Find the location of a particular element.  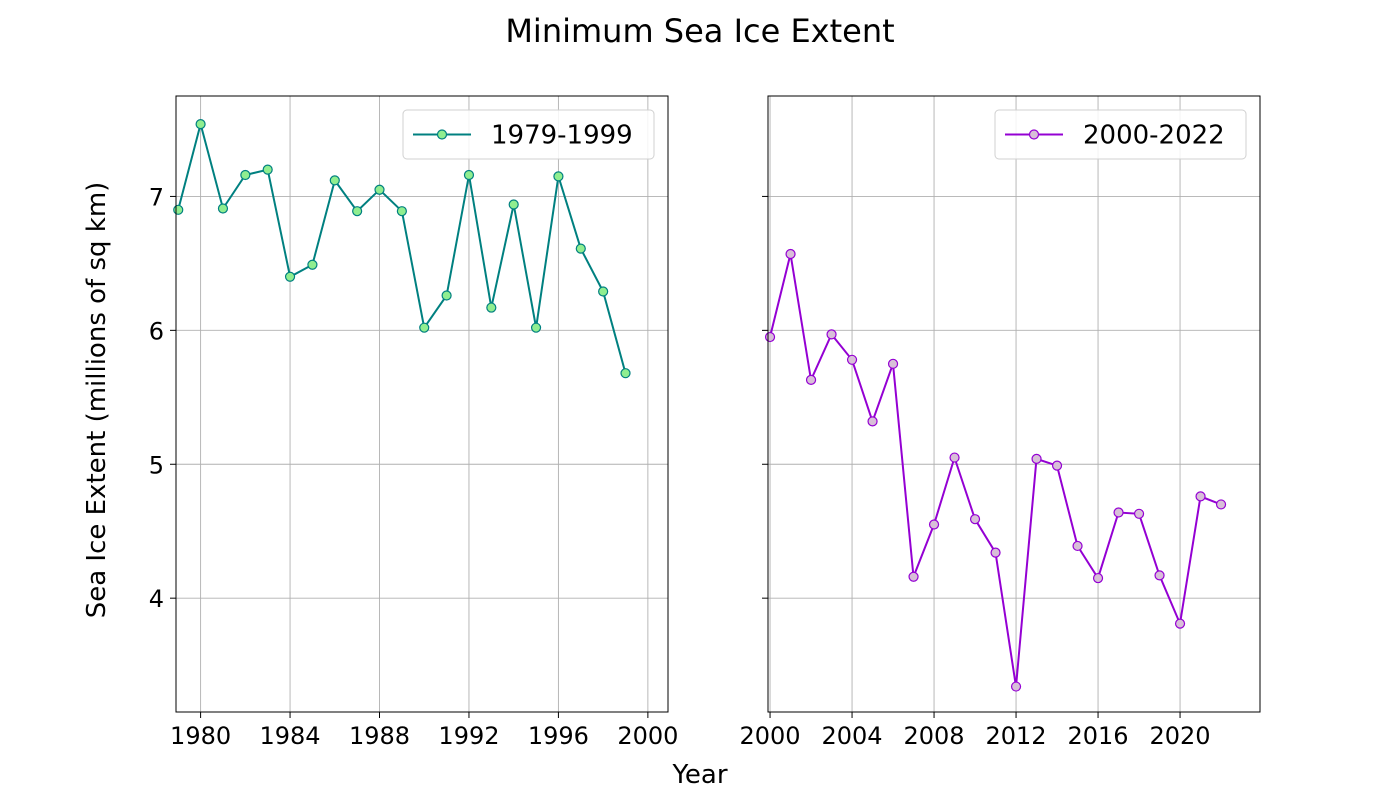

x-tick-label: 1984 is located at coordinates (290, 736).